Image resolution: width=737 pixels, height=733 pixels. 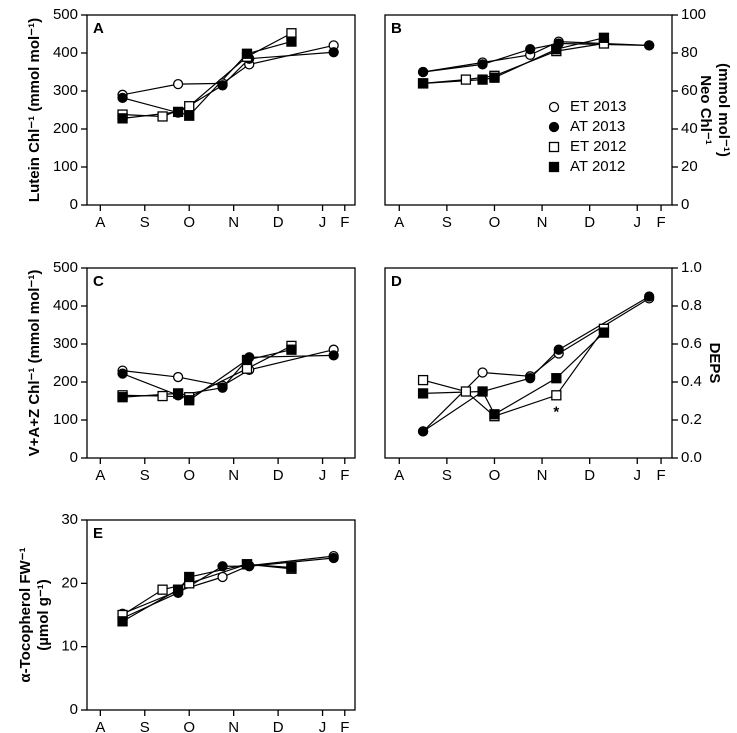 I want to click on panel: D 0.0 0.2 0.4 0.6 0.8 1.0 A S O N D J F DEPS *, so click(x=553, y=371).